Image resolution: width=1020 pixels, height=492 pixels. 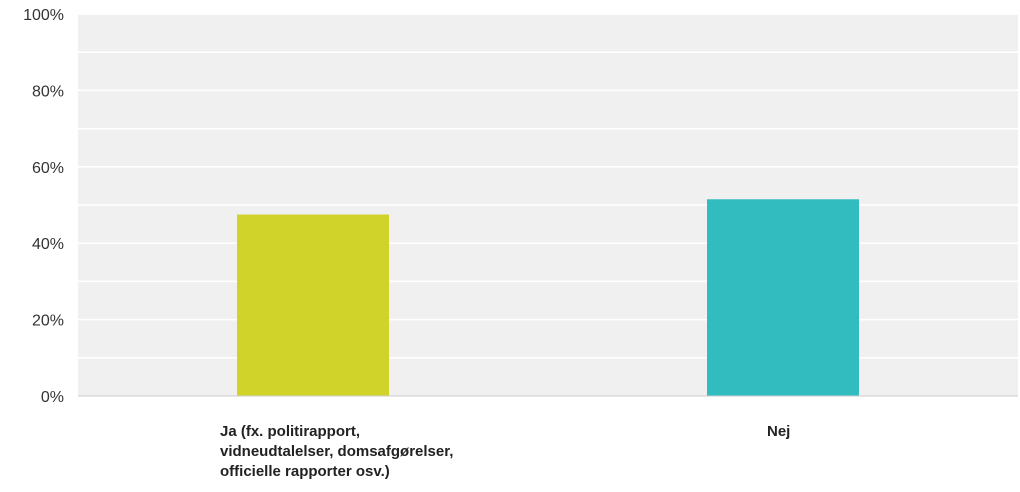 What do you see at coordinates (43, 206) in the screenshot?
I see `y-axis-ticks: 0% 20% 40% 60% 80% 100%` at bounding box center [43, 206].